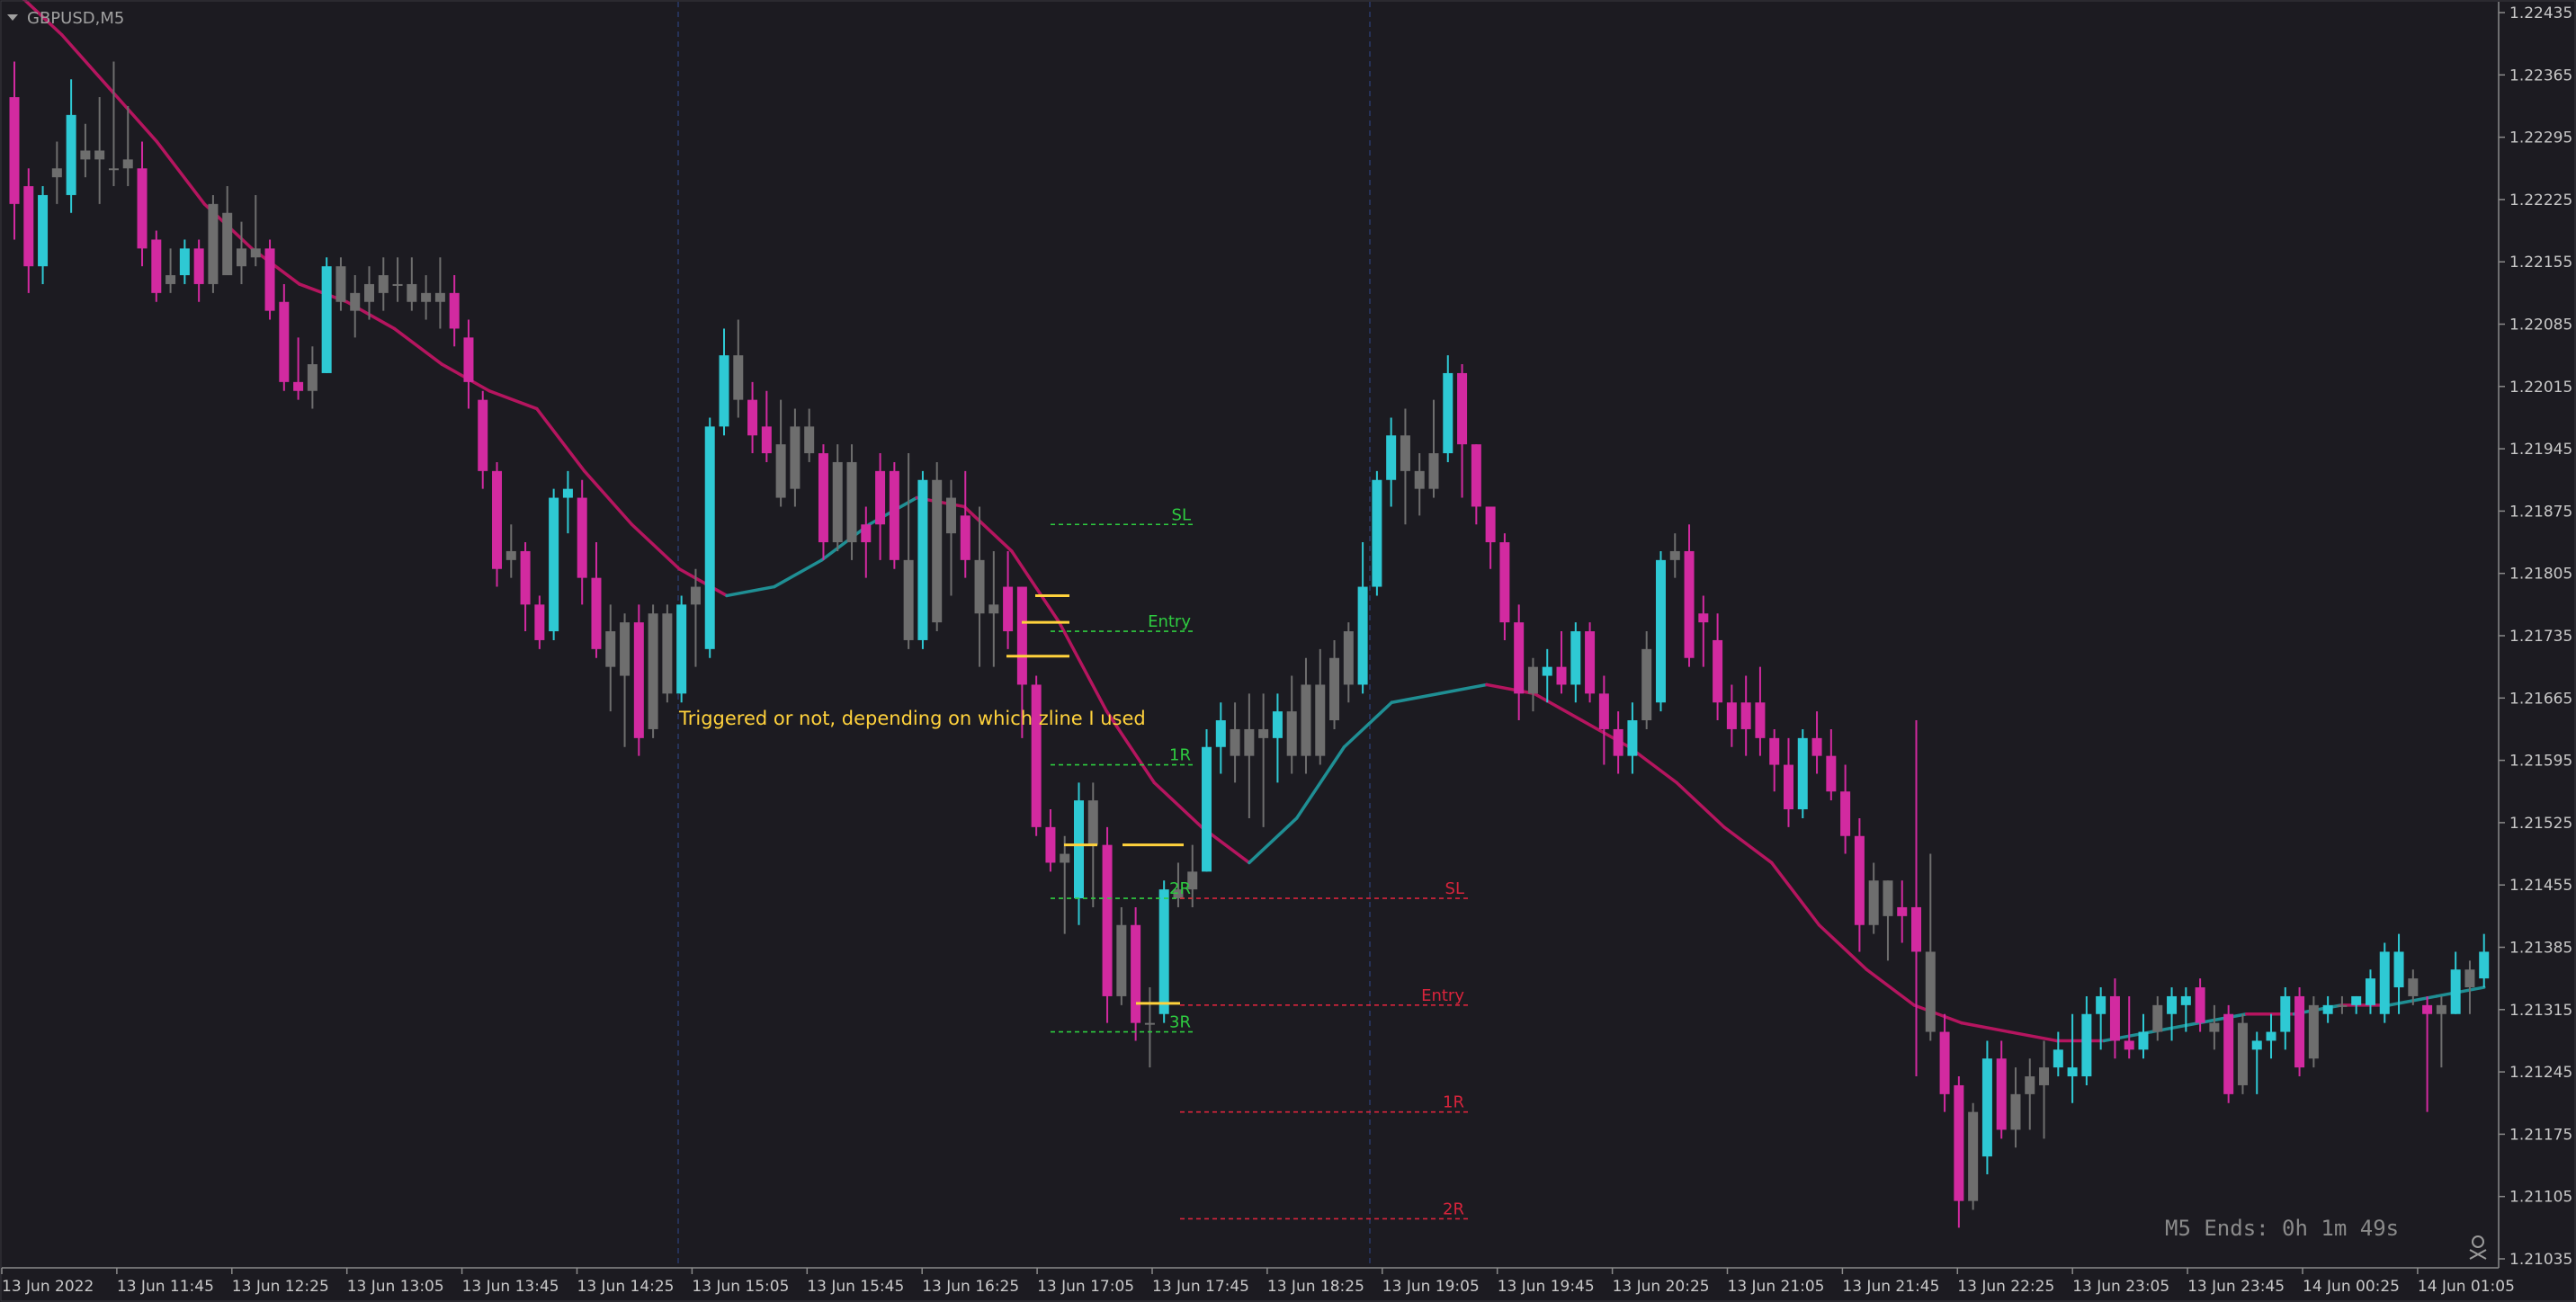  Describe the element at coordinates (395, 1287) in the screenshot. I see `time-label: 13 Jun 13:05` at that location.